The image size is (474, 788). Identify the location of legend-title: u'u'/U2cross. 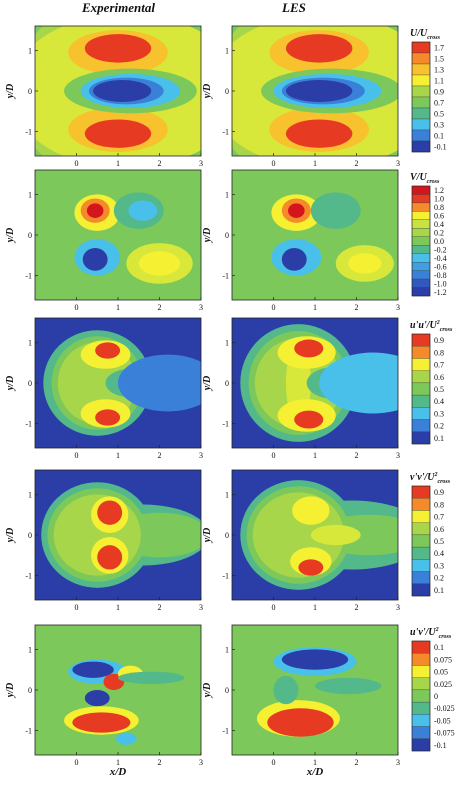
(431, 326).